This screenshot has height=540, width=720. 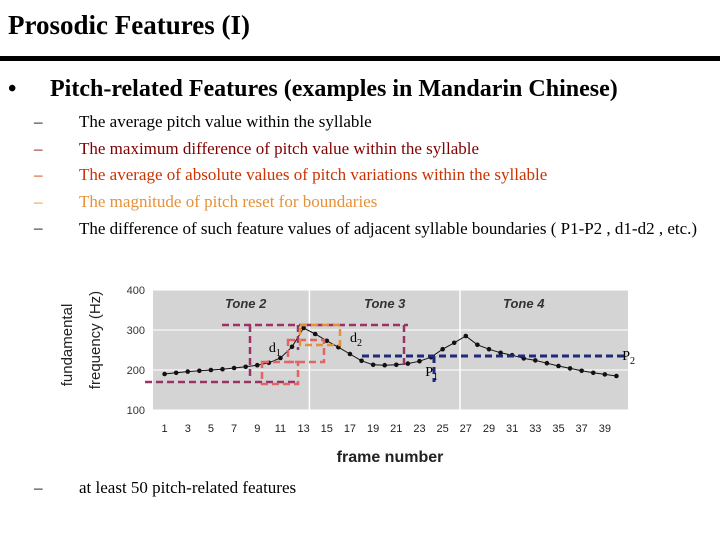 I want to click on y-axis-title: fundamental, so click(x=67, y=345).